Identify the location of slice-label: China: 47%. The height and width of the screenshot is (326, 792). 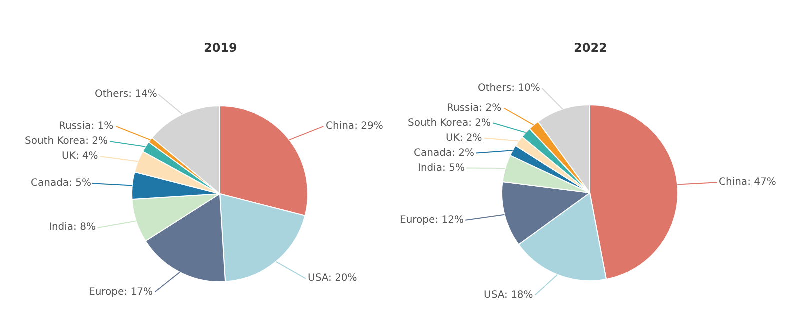
(747, 182).